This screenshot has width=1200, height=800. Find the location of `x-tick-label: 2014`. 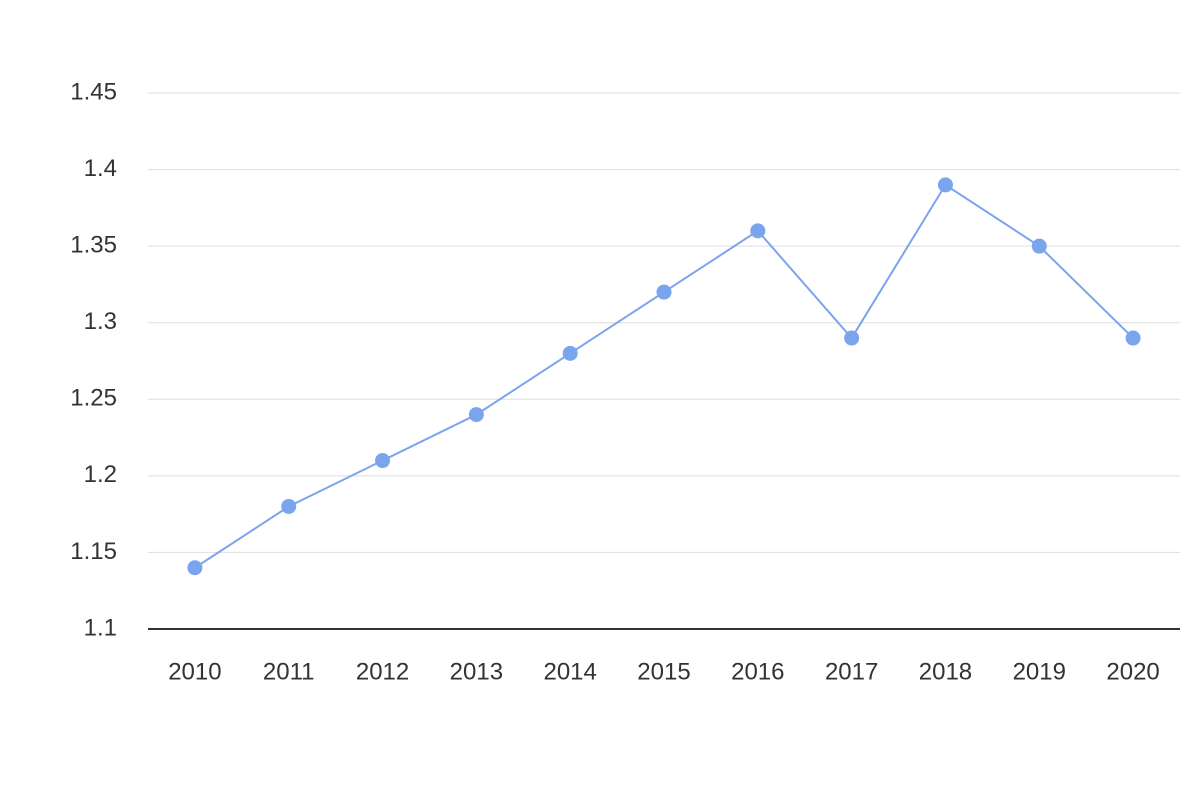

x-tick-label: 2014 is located at coordinates (569, 671).